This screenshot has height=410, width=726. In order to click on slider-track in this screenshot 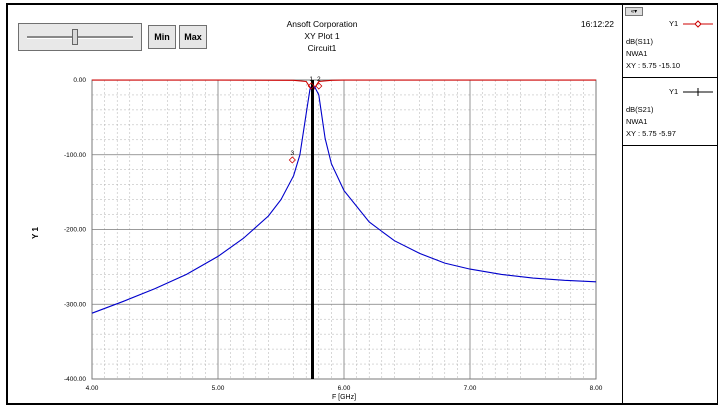, I will do `click(80, 37)`.